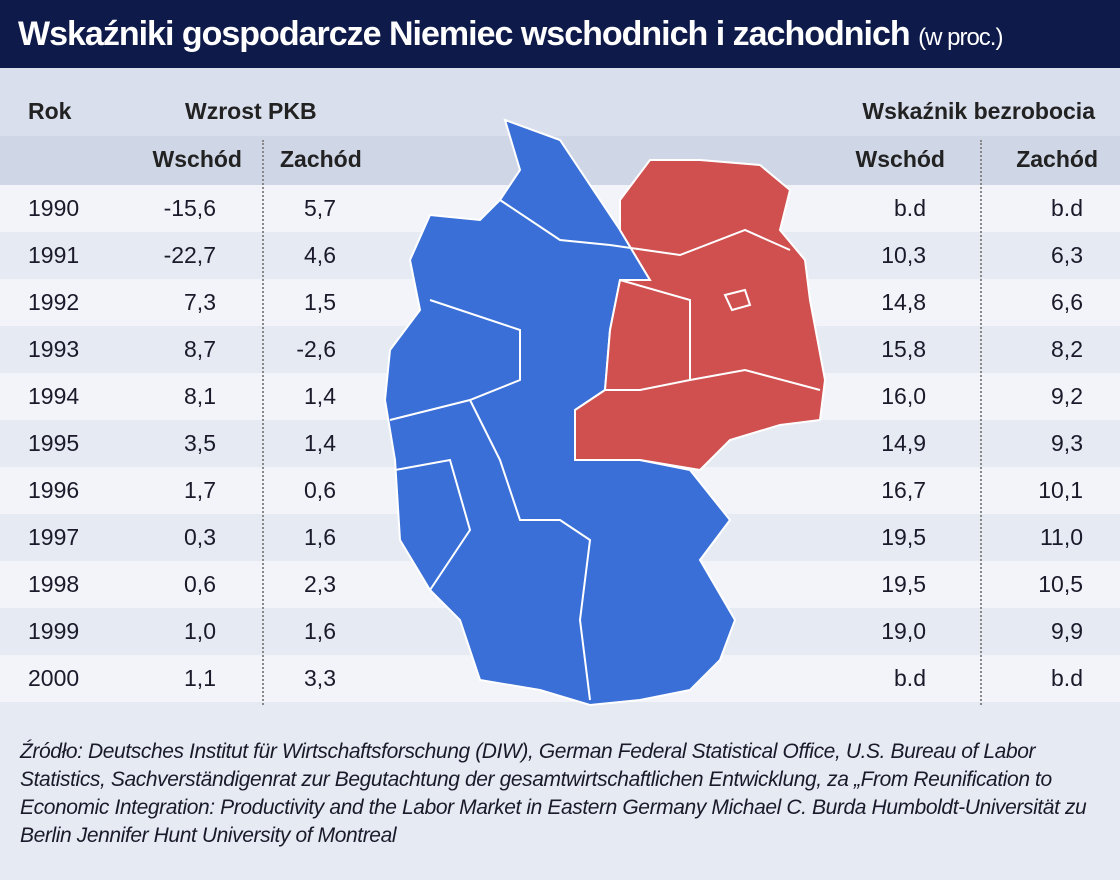 The height and width of the screenshot is (880, 1120). What do you see at coordinates (54, 584) in the screenshot?
I see `year-cell: 1998` at bounding box center [54, 584].